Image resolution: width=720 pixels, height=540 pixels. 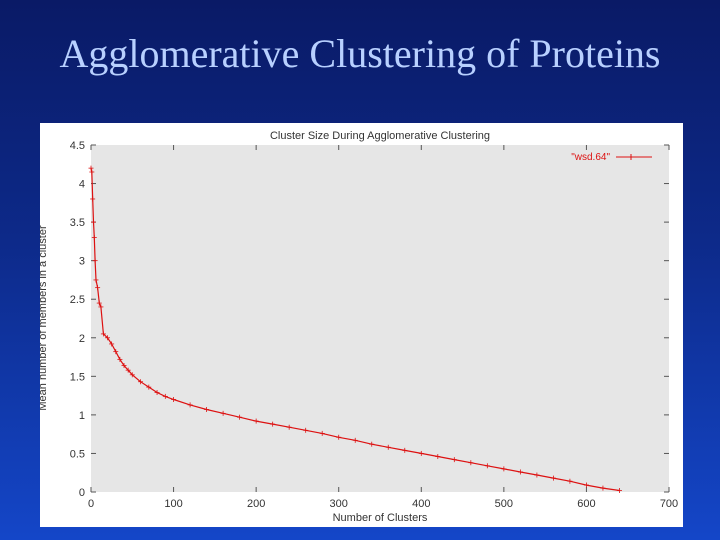 I want to click on y-tick-label: 3.5, so click(x=77, y=223).